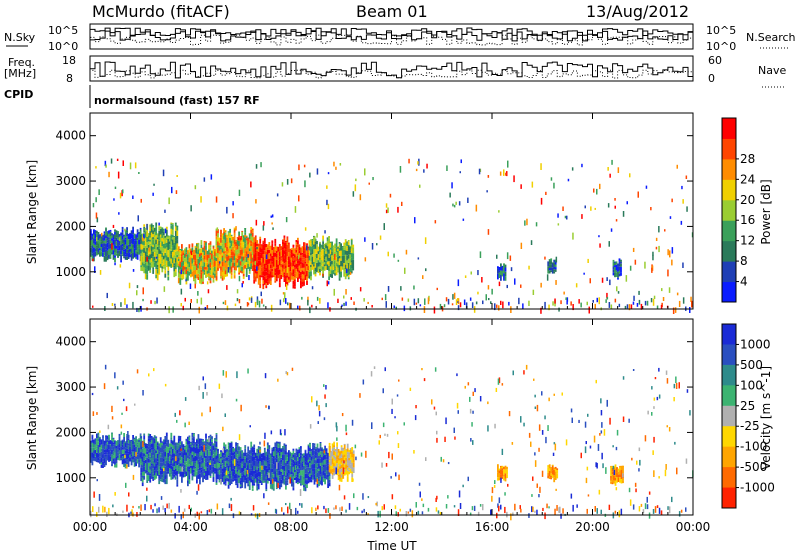 This screenshot has height=554, width=800. What do you see at coordinates (747, 159) in the screenshot?
I see `colorbar-tick-label: 28` at bounding box center [747, 159].